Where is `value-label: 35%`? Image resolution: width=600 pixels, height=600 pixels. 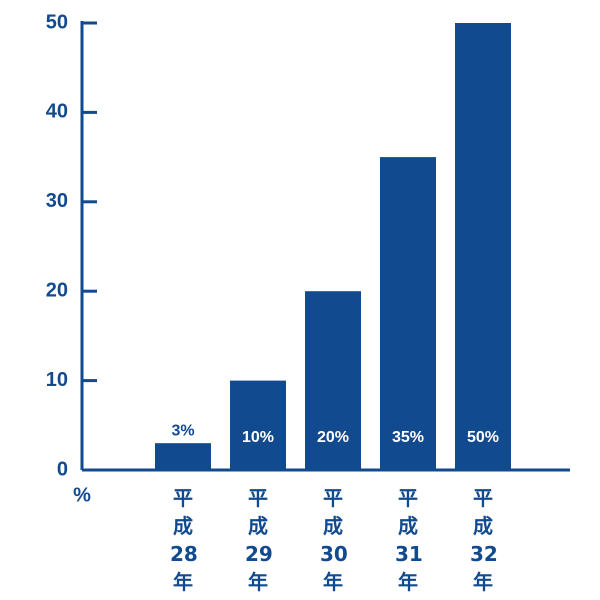
value-label: 35% is located at coordinates (408, 437).